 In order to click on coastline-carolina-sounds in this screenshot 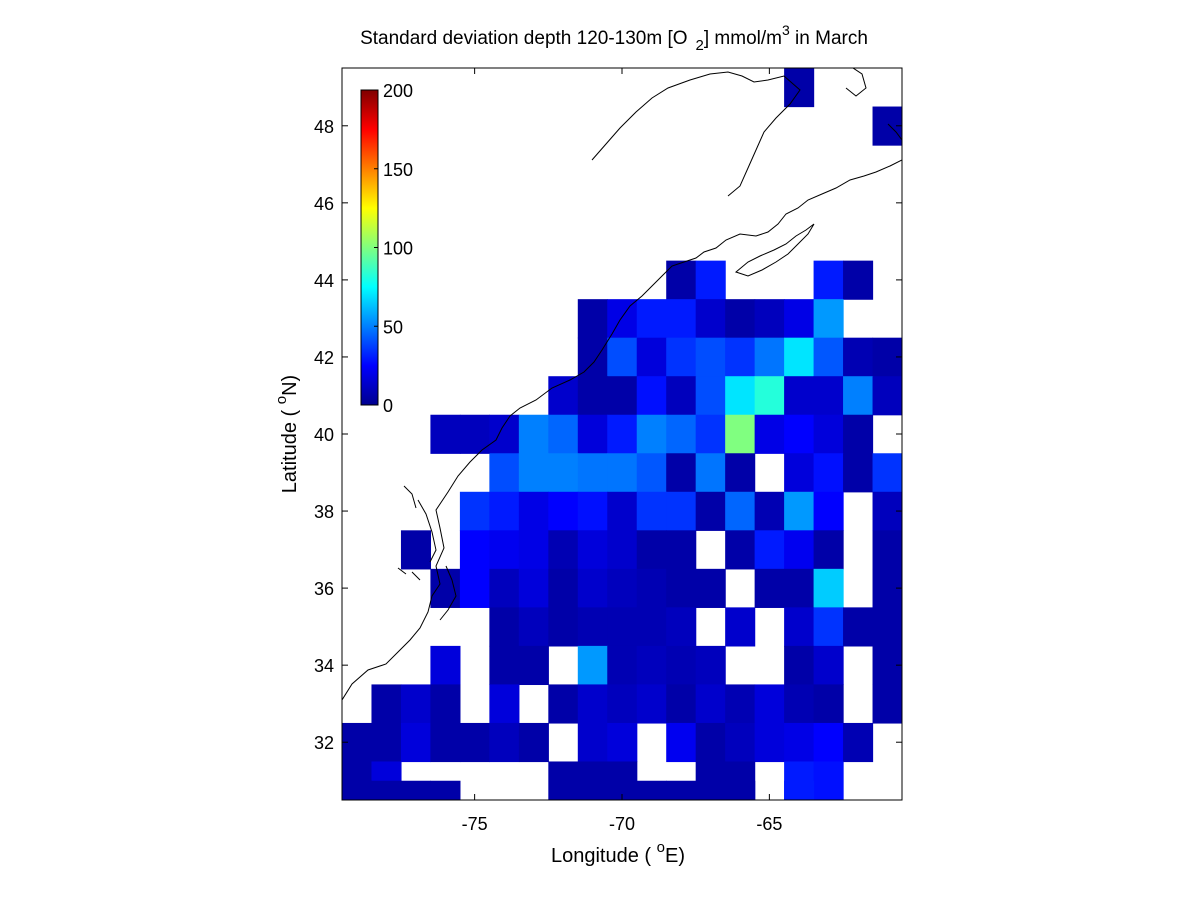, I will do `click(427, 593)`.